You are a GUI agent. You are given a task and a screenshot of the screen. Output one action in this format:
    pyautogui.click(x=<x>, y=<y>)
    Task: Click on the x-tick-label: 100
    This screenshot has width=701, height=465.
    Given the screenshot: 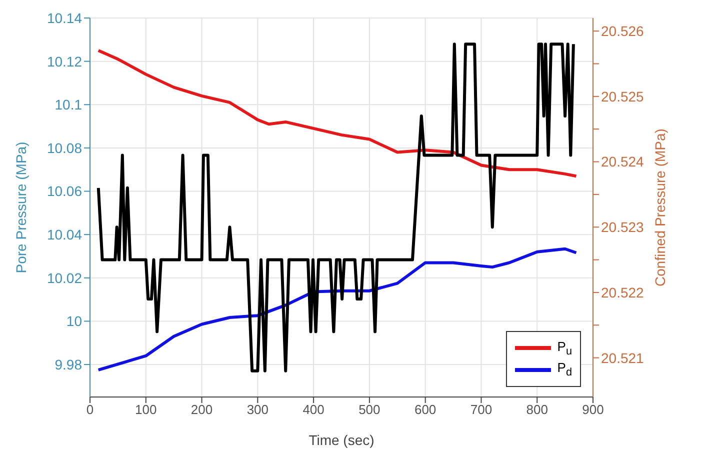 What is the action you would take?
    pyautogui.click(x=146, y=410)
    